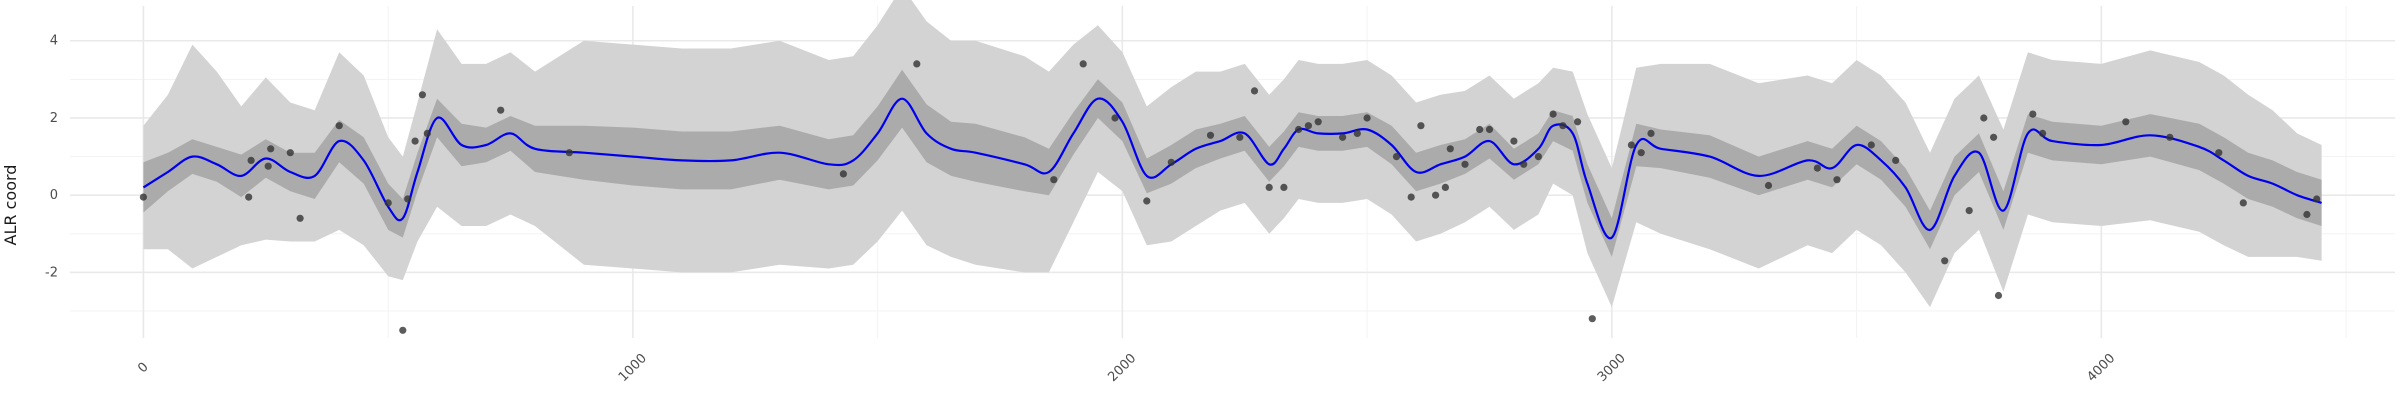 This screenshot has height=400, width=2400. I want to click on x-tick-label: 3000, so click(1612, 368).